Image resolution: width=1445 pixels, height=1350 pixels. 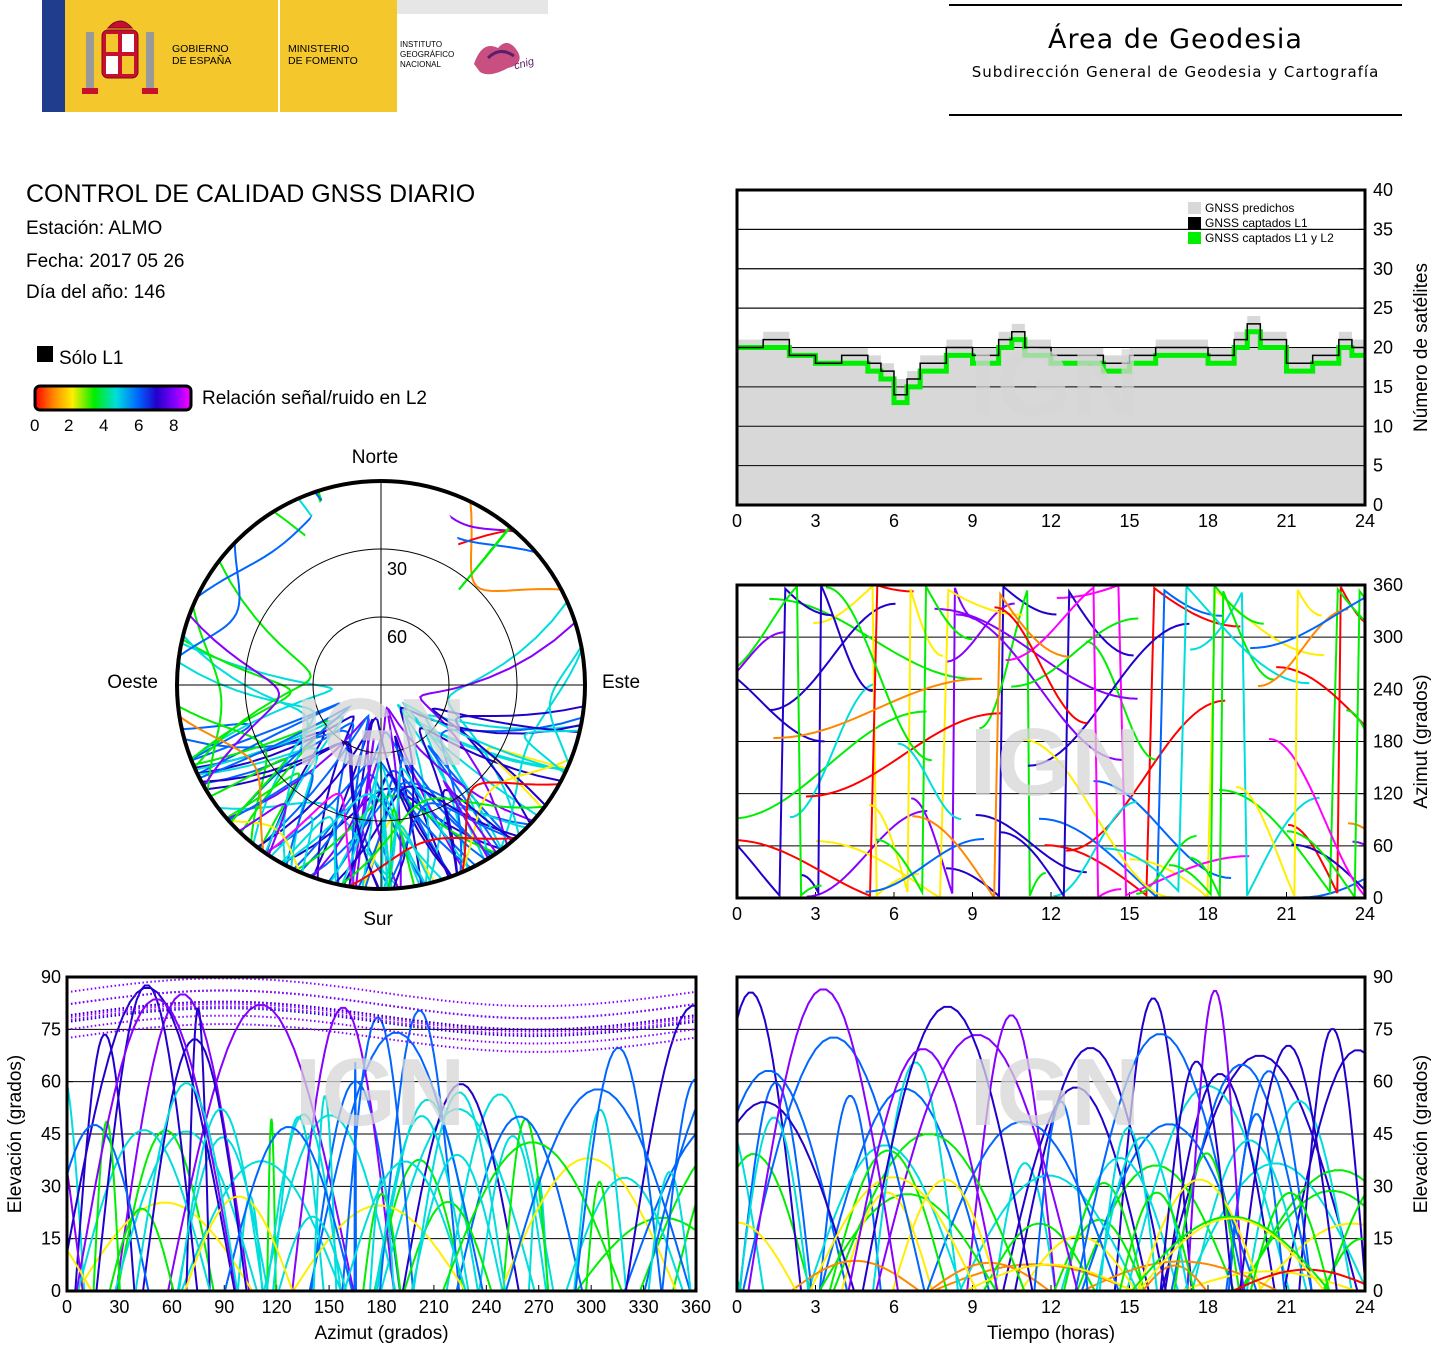 What do you see at coordinates (94, 228) in the screenshot?
I see `station-label: Estación: ALMO` at bounding box center [94, 228].